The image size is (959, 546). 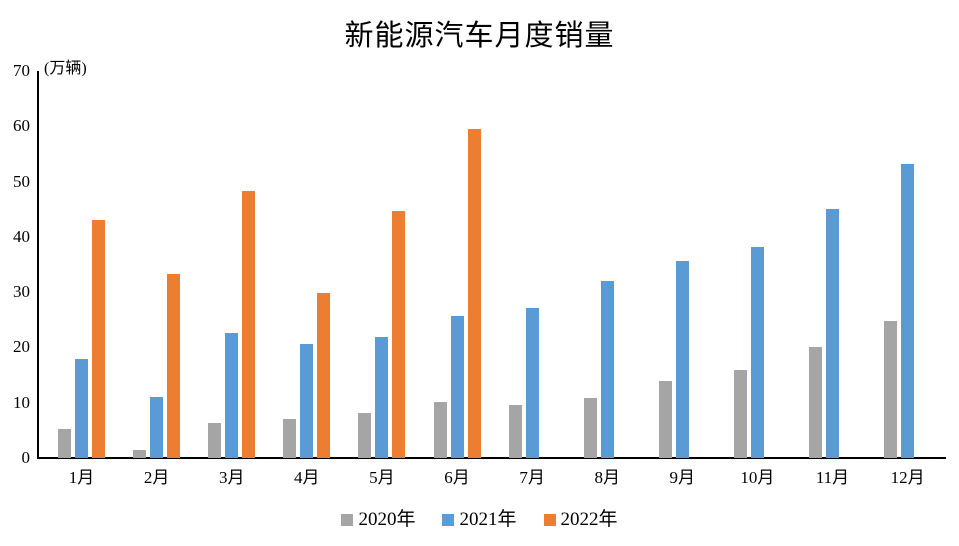 I want to click on y-axis-unit-label: (万辆), so click(x=65, y=68).